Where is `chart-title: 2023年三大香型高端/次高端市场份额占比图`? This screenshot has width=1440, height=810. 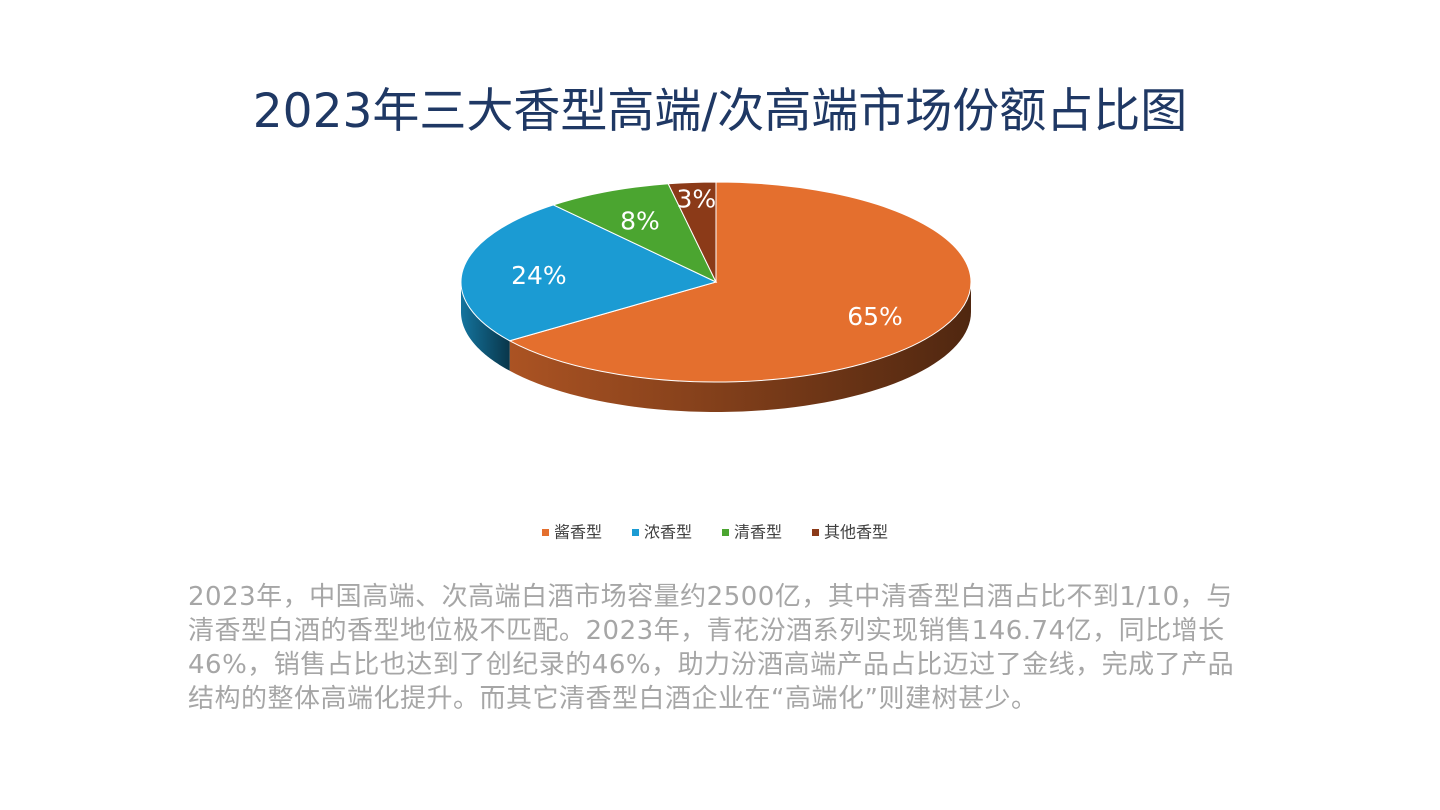
chart-title: 2023年三大香型高端/次高端市场份额占比图 is located at coordinates (720, 111).